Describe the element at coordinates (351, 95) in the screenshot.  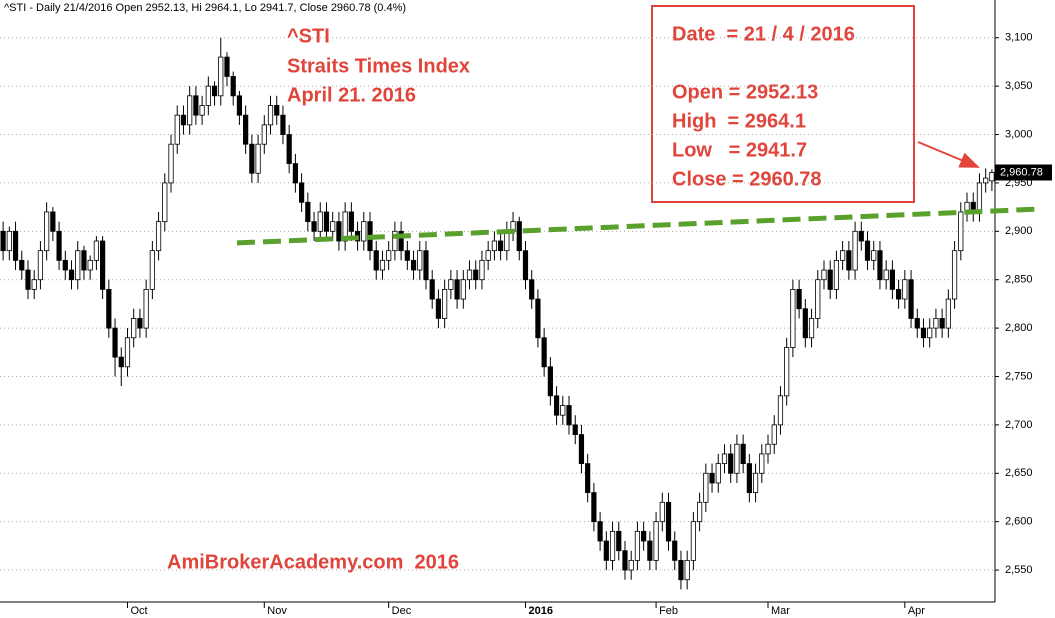
I see `annotation: April 21. 2016` at that location.